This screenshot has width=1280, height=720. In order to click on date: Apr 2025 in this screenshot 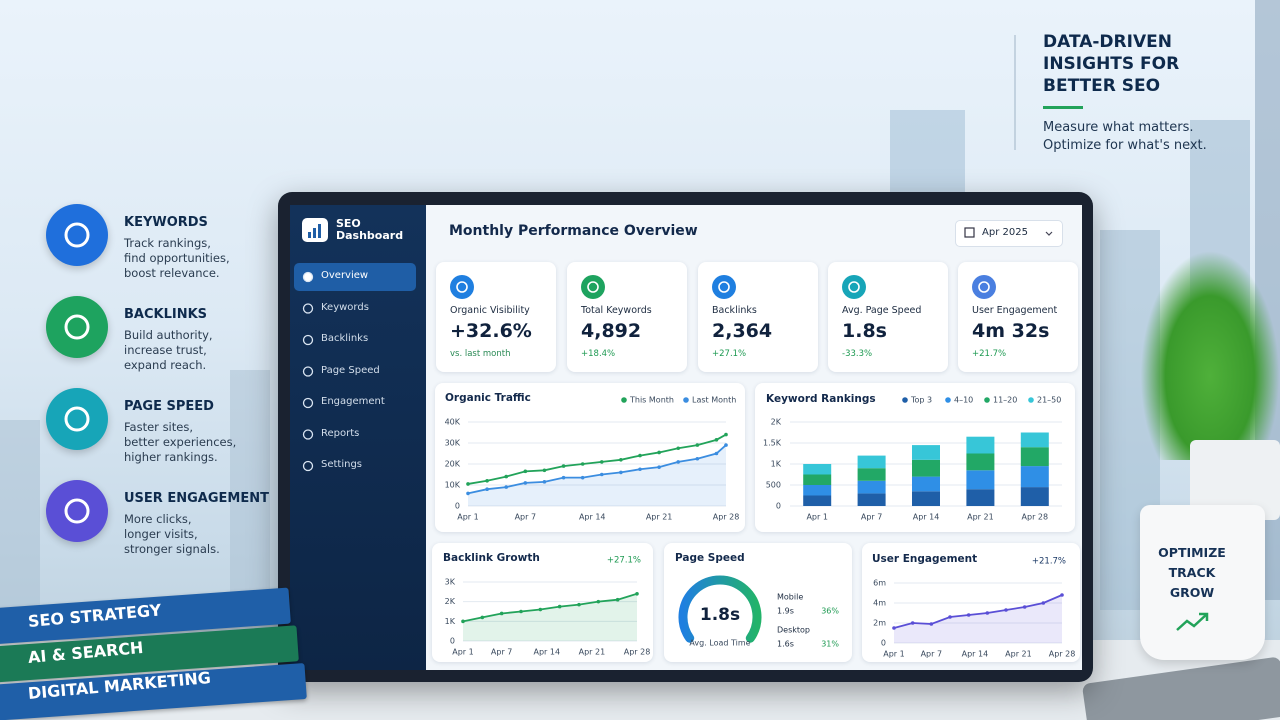, I will do `click(1005, 232)`.